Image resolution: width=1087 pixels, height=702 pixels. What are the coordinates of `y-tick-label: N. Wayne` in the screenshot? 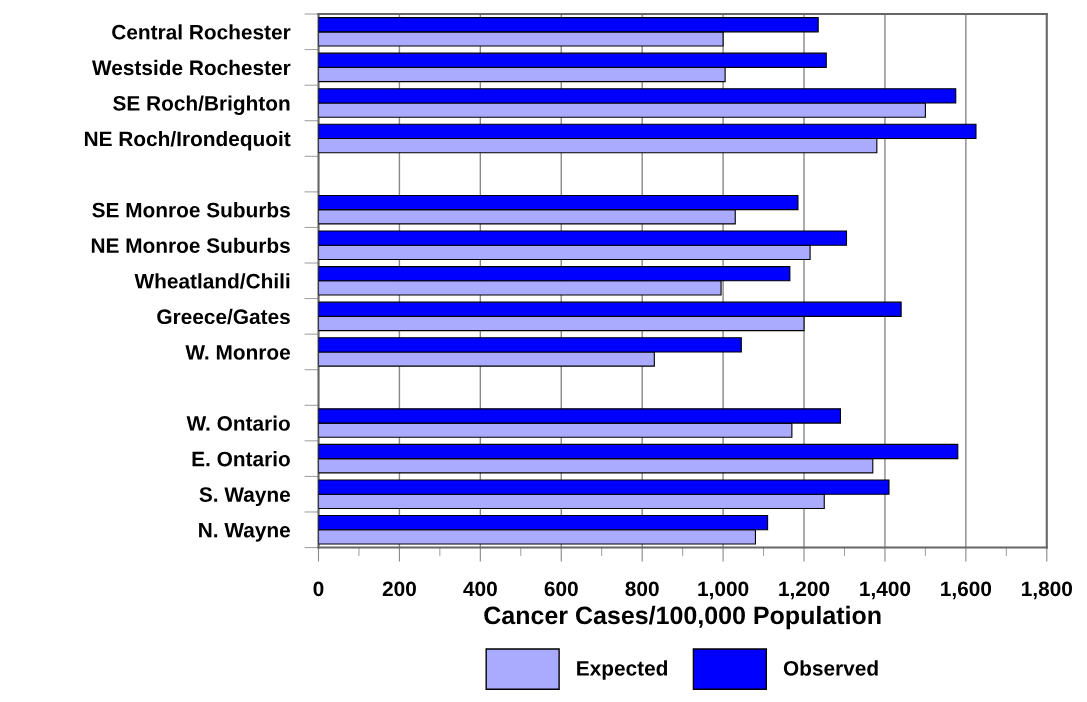 It's located at (245, 532).